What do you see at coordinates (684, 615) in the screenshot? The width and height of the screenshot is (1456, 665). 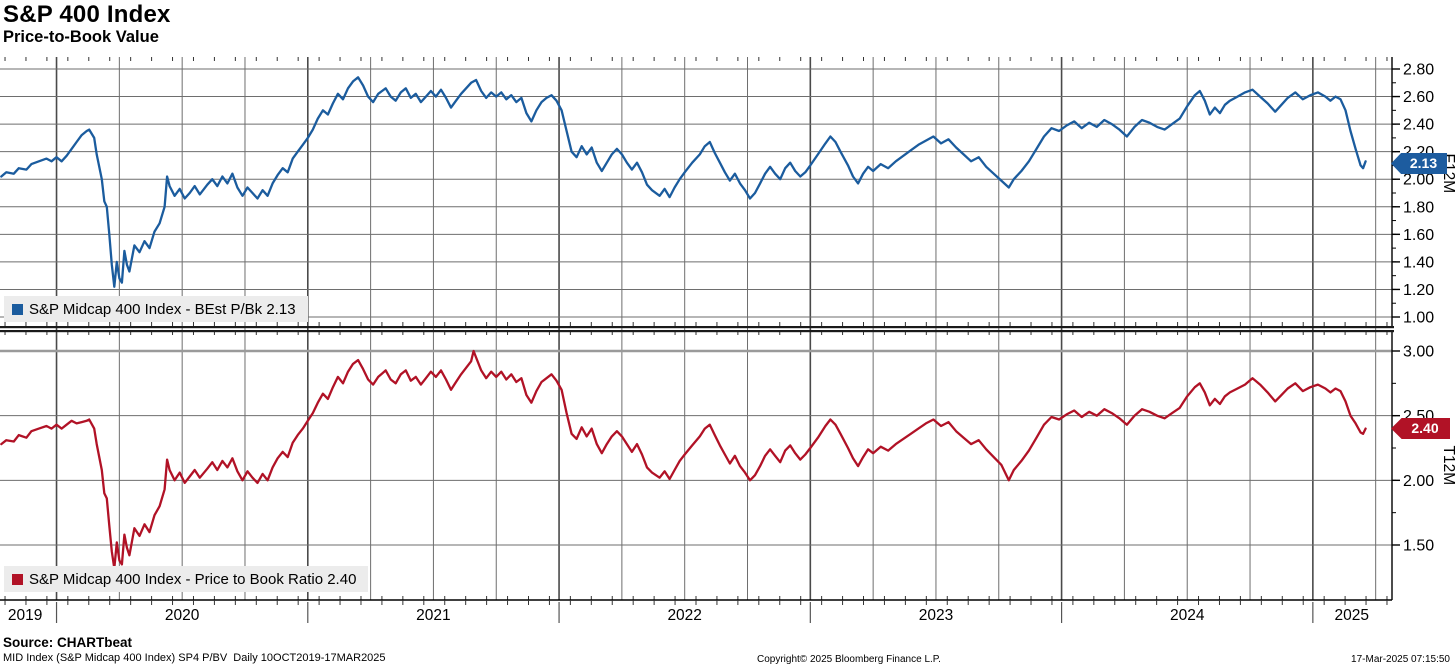 I see `xtick-year-label: 2022` at bounding box center [684, 615].